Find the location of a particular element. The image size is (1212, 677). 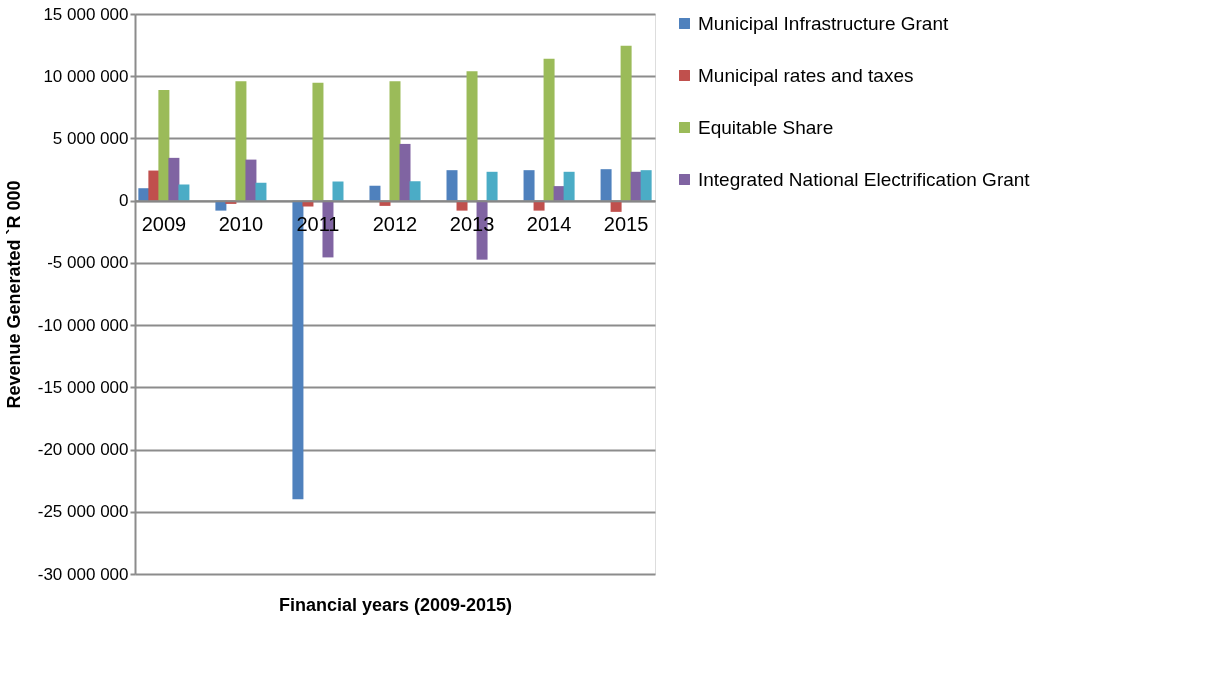

y-tick-label: -30 000 000 is located at coordinates (83, 574).